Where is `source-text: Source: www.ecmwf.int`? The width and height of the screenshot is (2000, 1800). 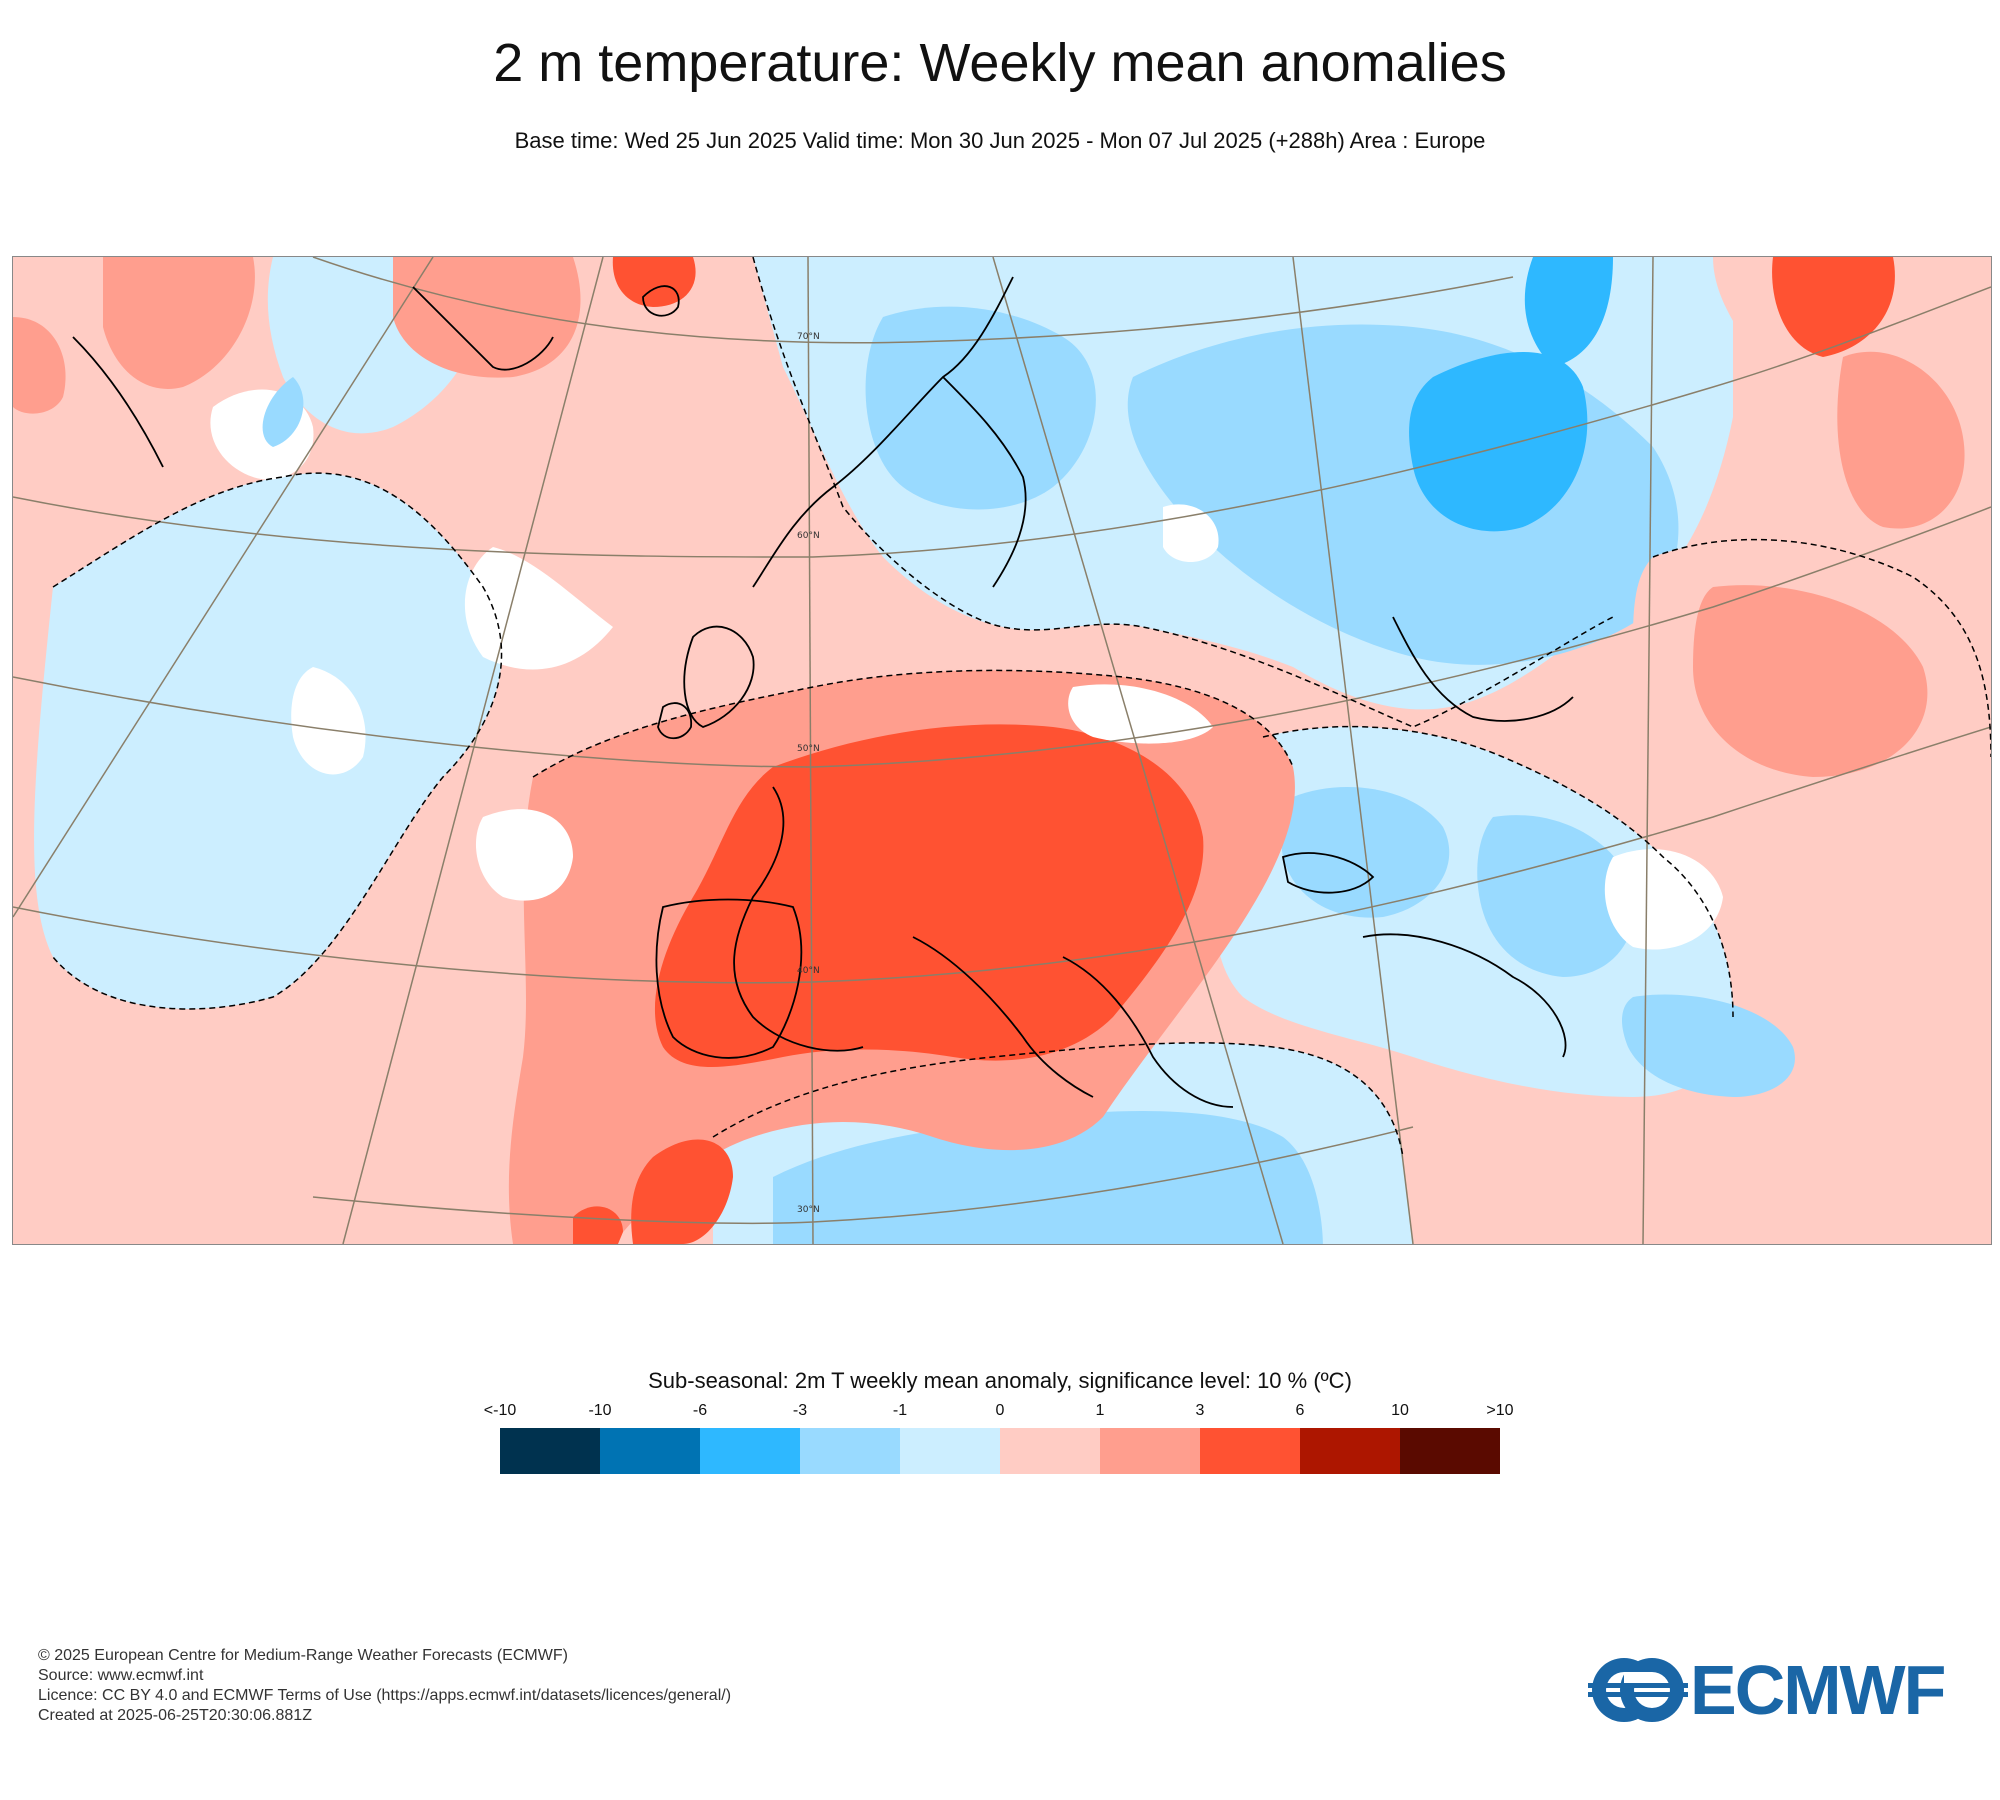 source-text: Source: www.ecmwf.int is located at coordinates (121, 1675).